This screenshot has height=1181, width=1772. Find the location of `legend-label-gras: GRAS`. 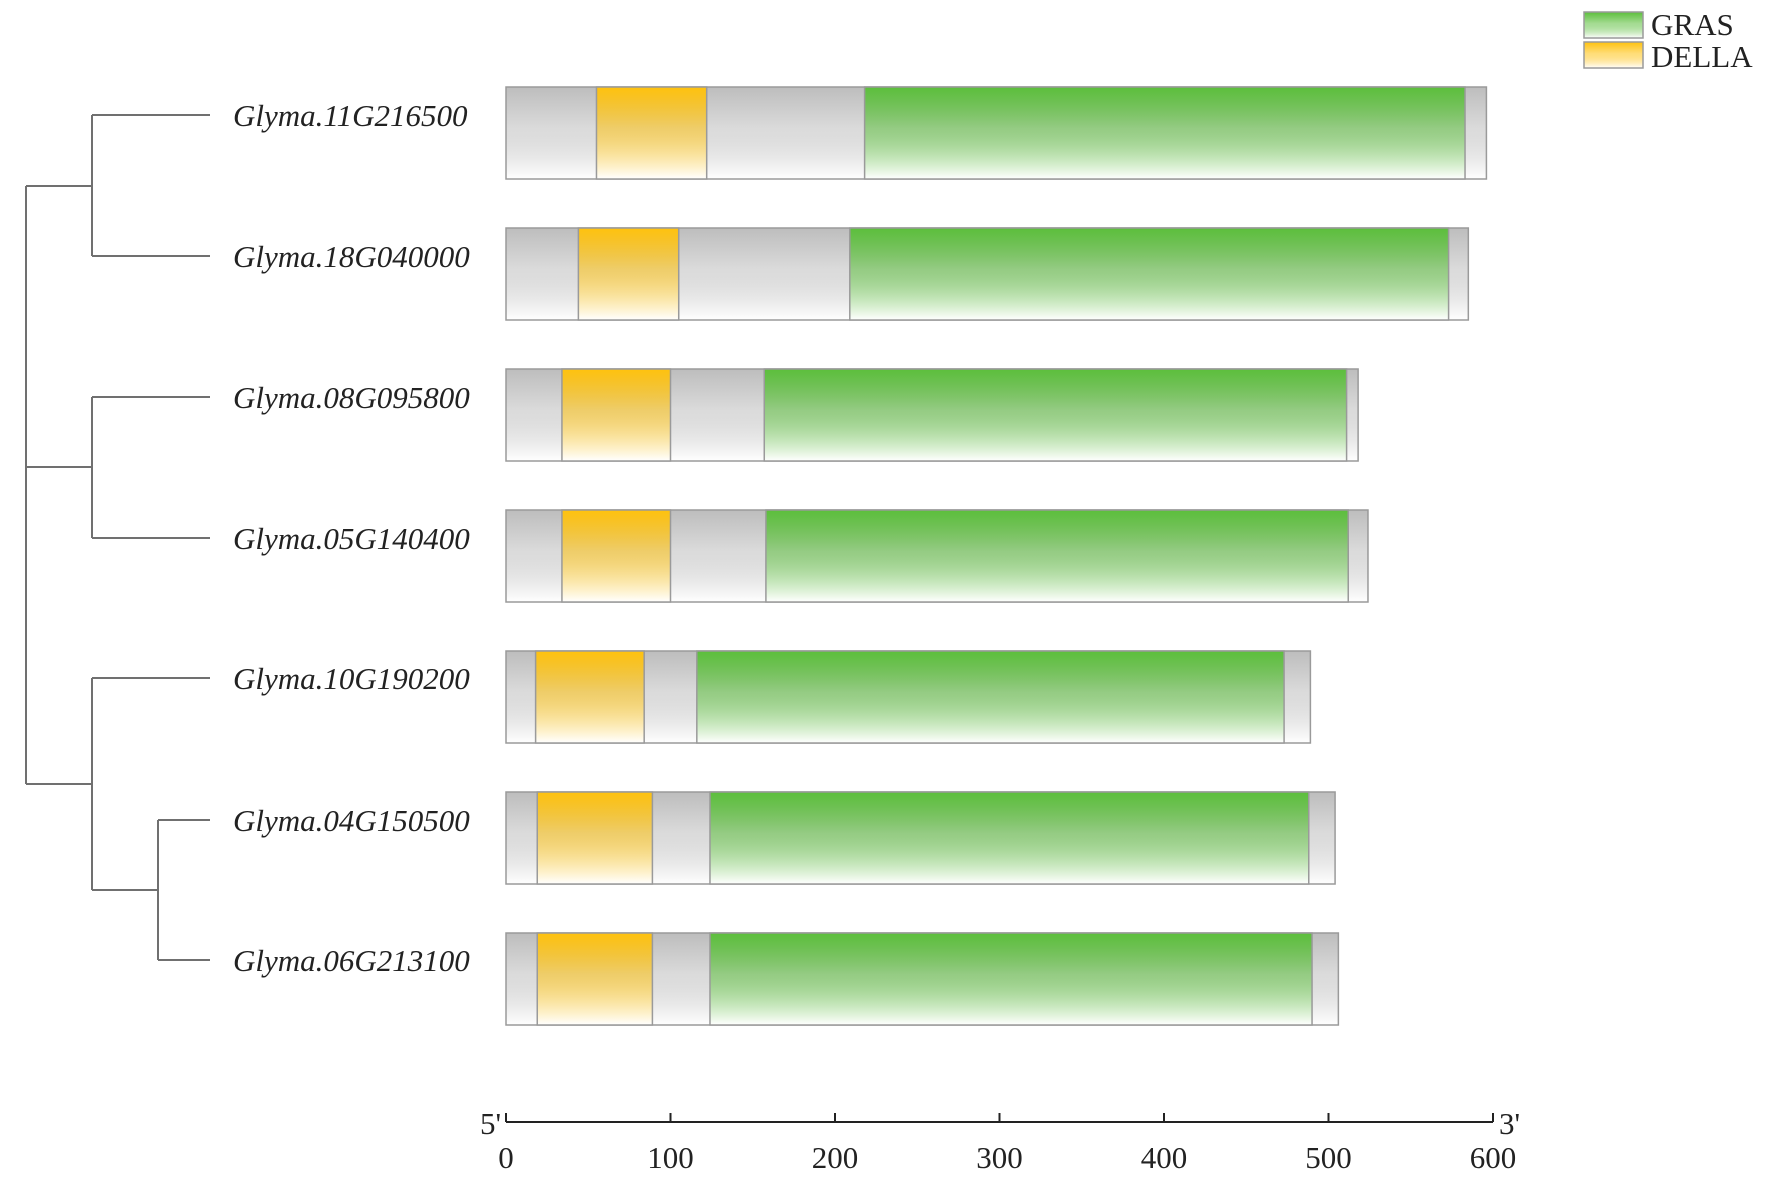

legend-label-gras: GRAS is located at coordinates (1692, 24).